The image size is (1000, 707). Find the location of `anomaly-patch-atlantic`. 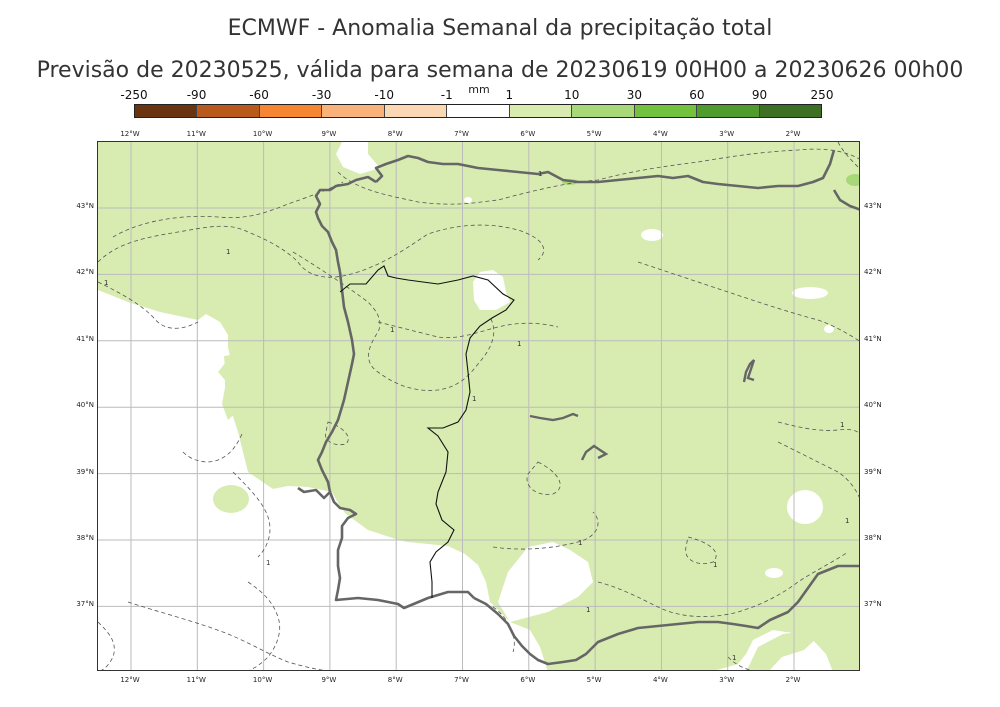

anomaly-patch-atlantic is located at coordinates (231, 499).